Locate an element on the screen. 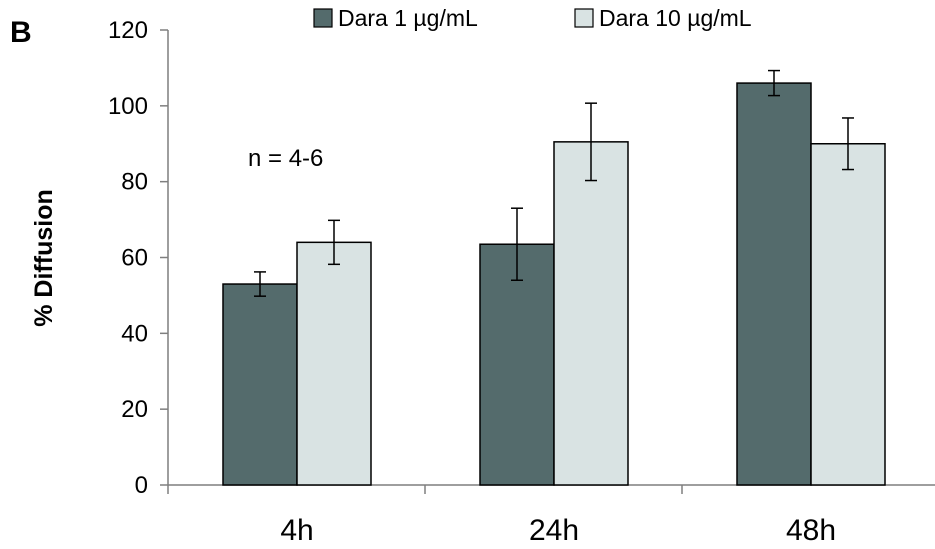 Image resolution: width=935 pixels, height=549 pixels. legend-label: Dara 10 µg/mL is located at coordinates (675, 18).